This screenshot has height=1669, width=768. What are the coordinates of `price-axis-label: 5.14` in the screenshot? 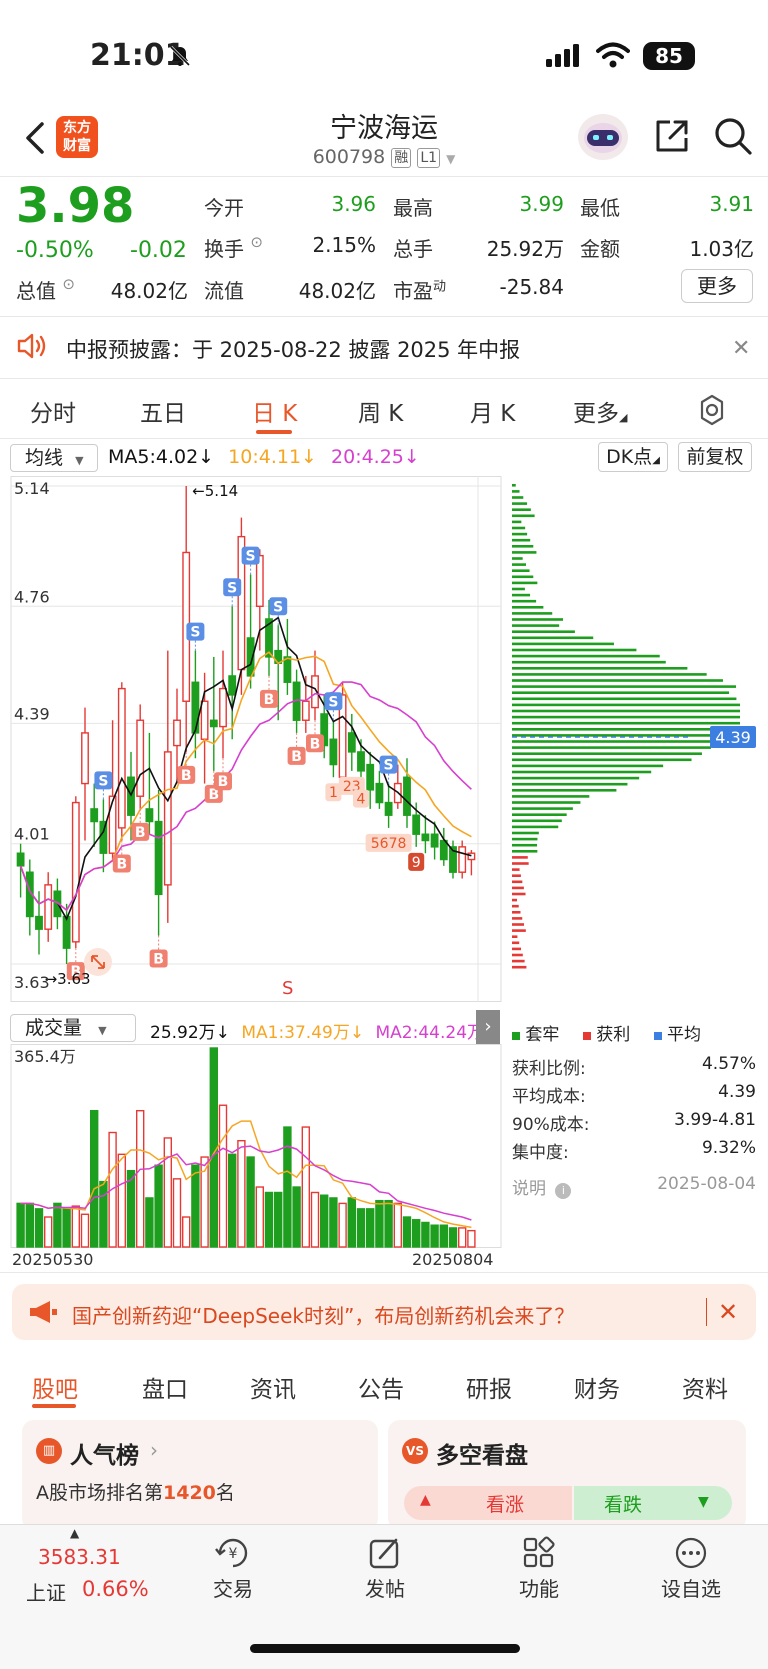 It's located at (32, 488).